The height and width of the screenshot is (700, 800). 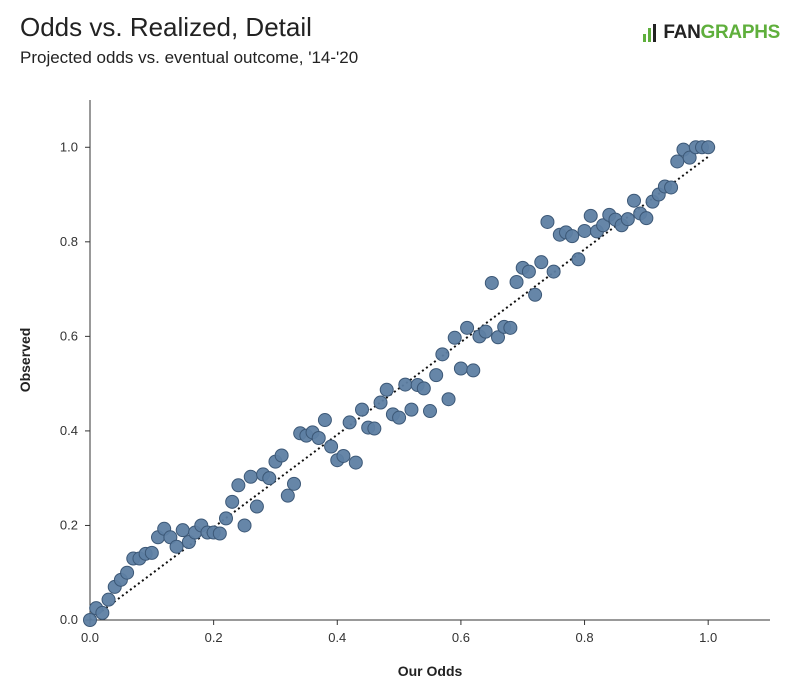 I want to click on y-tick-label: 1.0, so click(x=69, y=146).